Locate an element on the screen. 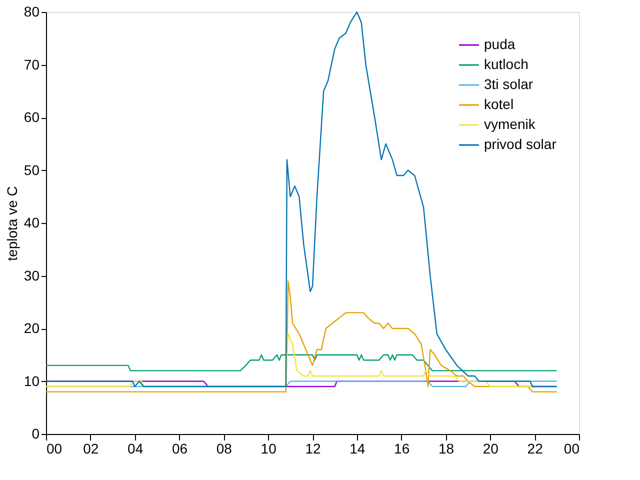 Image resolution: width=640 pixels, height=480 pixels. x-tick-label: 12 is located at coordinates (313, 448).